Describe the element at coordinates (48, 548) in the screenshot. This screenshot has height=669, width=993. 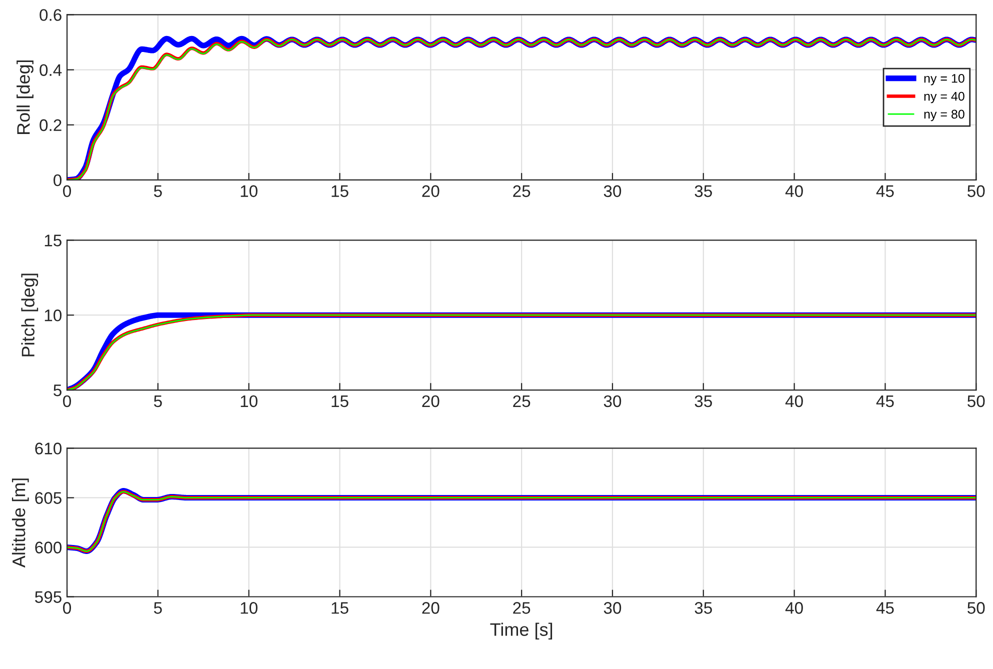
I see `y-tick-label: 600` at that location.